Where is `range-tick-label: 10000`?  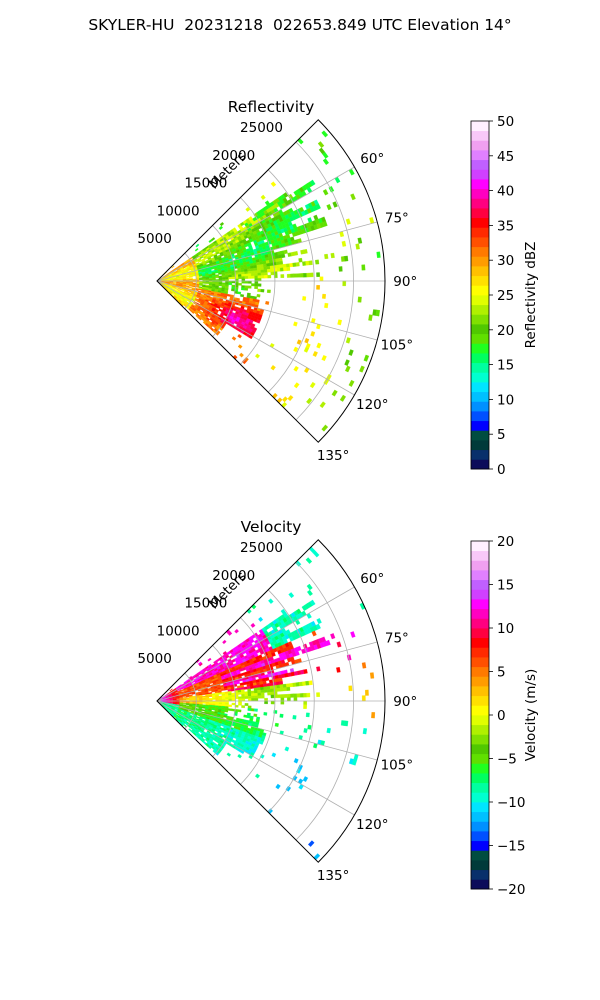
range-tick-label: 10000 is located at coordinates (178, 631).